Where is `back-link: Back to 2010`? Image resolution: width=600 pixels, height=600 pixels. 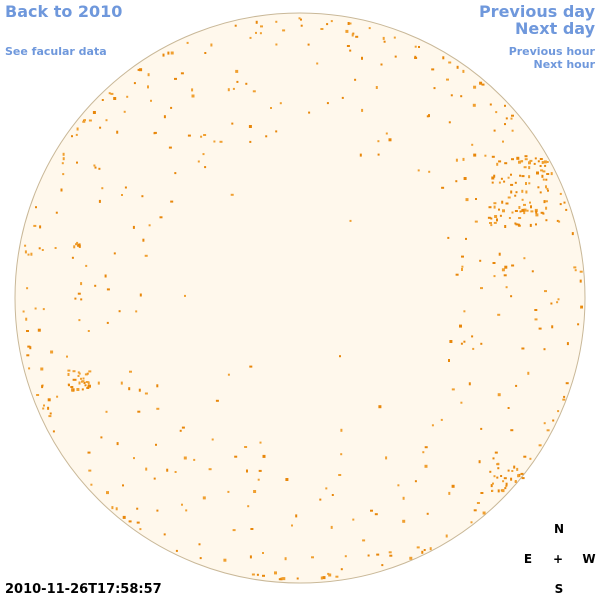
back-link: Back to 2010 is located at coordinates (64, 11).